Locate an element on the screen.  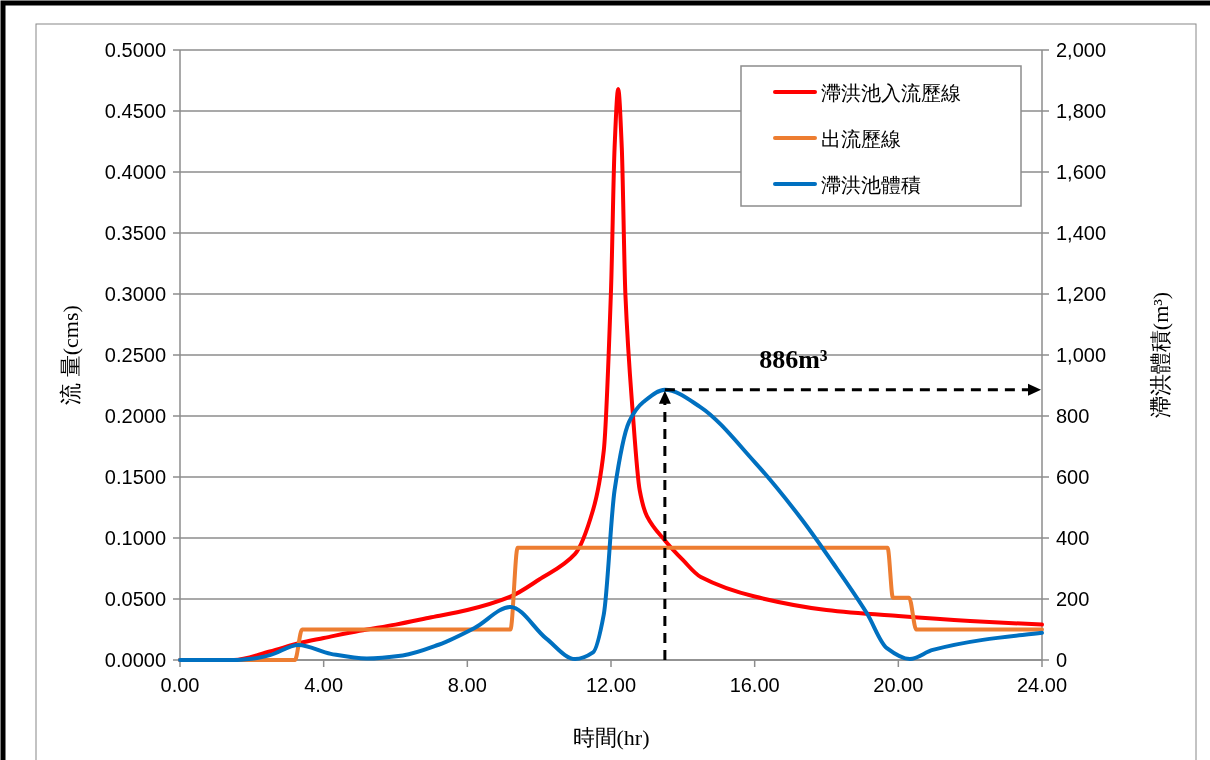
x-tick-label: 0.00 is located at coordinates (180, 685).